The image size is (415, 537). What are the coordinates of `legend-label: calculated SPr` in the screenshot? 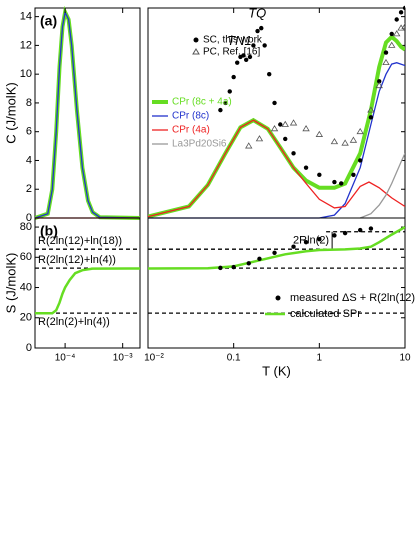 It's located at (325, 314).